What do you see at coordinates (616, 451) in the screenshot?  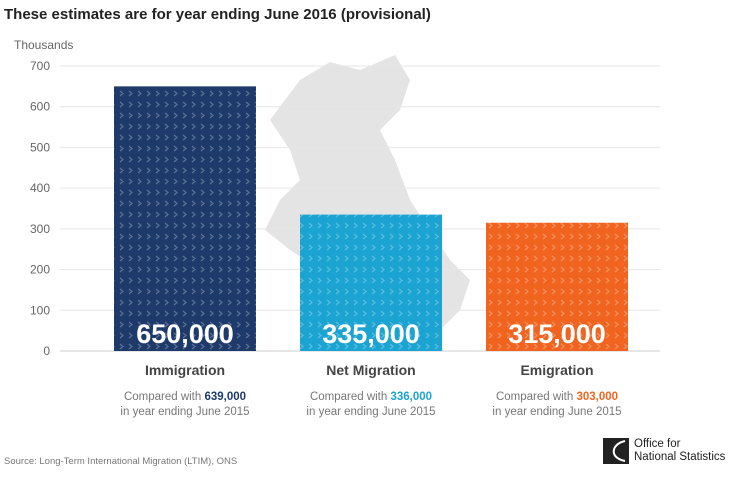 I see `ons-logo-icon` at bounding box center [616, 451].